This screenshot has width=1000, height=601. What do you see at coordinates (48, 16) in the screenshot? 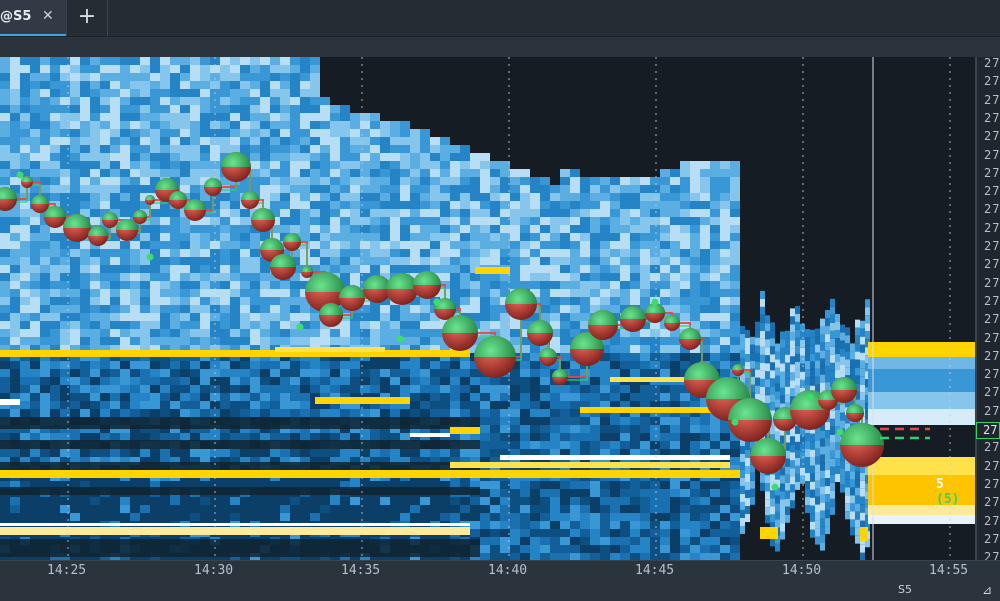
I see `close-icon: ✕` at bounding box center [48, 16].